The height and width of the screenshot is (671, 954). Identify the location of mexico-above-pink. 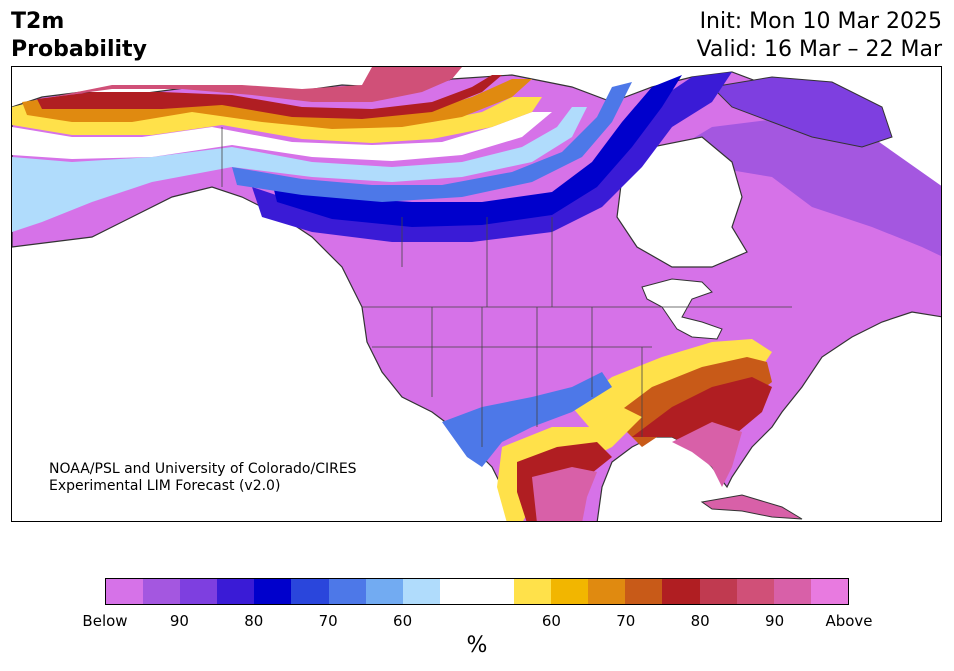
(564, 494).